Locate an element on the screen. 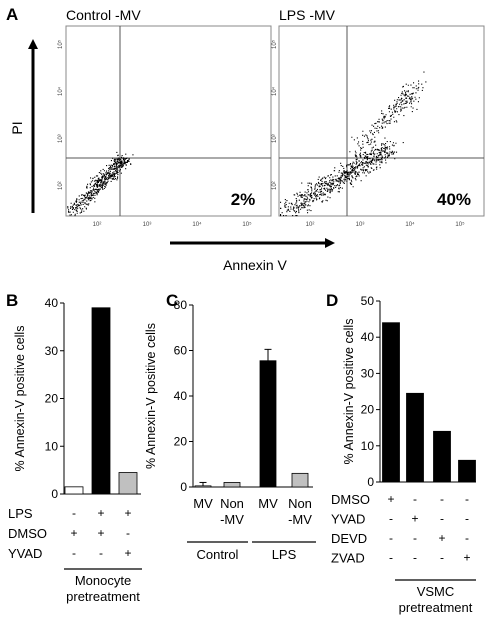 The width and height of the screenshot is (489, 628). y-tick-label: 80 is located at coordinates (181, 305).